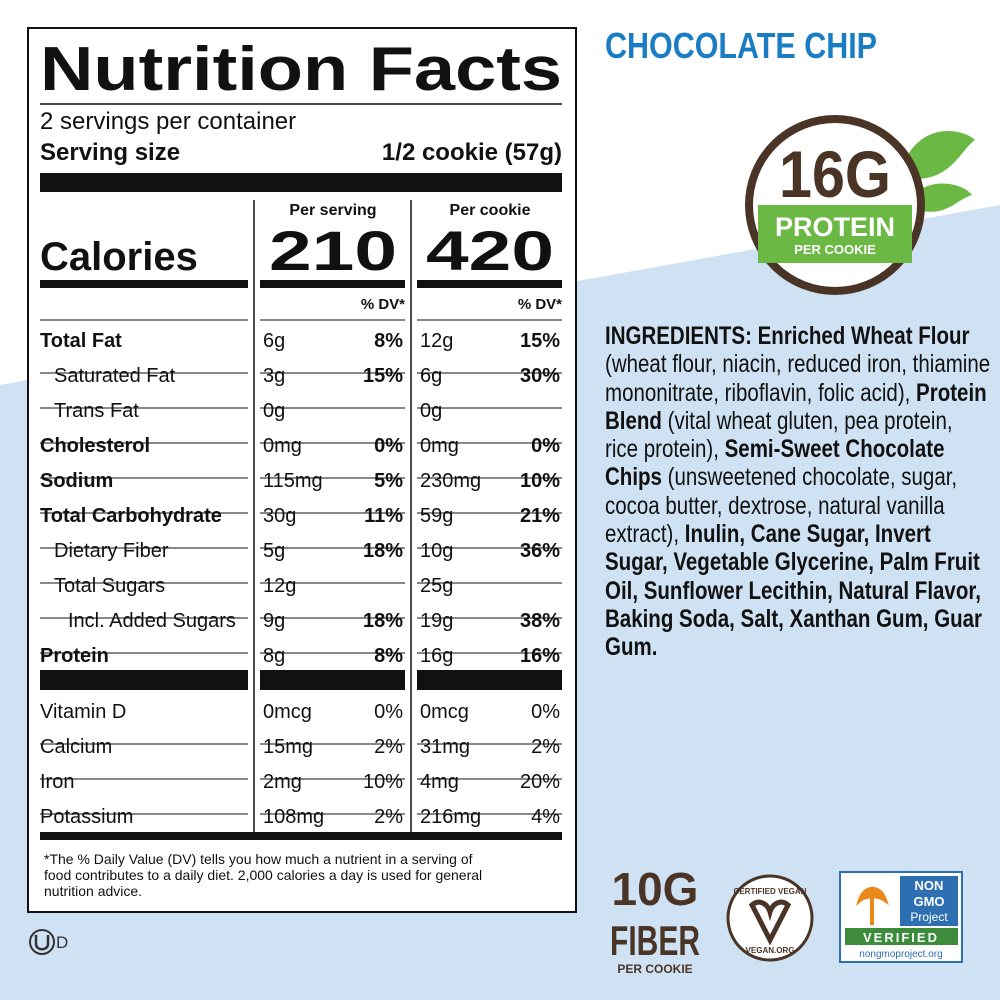 The height and width of the screenshot is (1000, 1000). I want to click on daily-value: 20%, so click(540, 782).